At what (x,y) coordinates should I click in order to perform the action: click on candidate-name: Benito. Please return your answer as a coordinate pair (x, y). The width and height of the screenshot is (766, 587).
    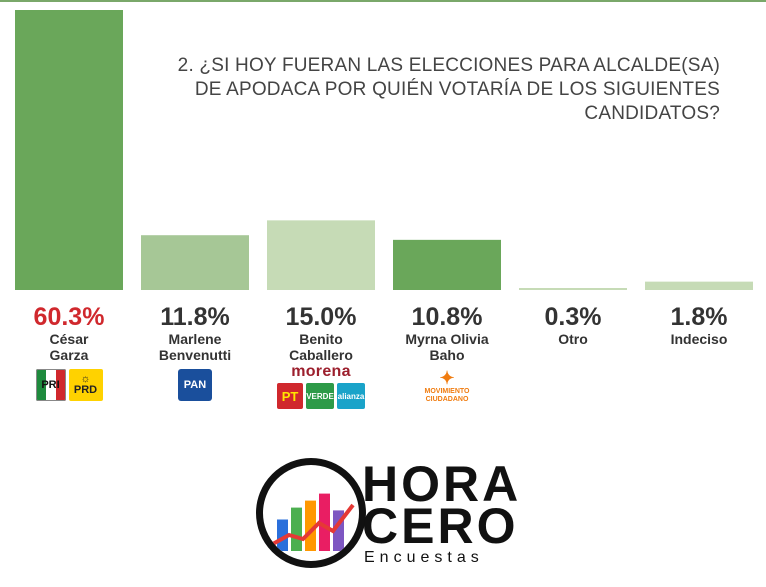
    Looking at the image, I should click on (321, 339).